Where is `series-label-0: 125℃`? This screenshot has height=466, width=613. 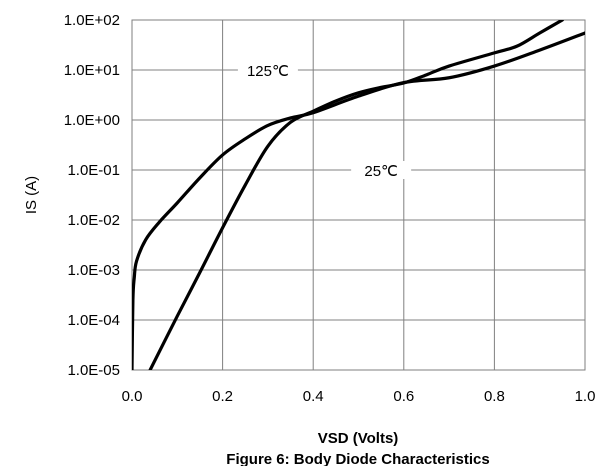 series-label-0: 125℃ is located at coordinates (268, 71).